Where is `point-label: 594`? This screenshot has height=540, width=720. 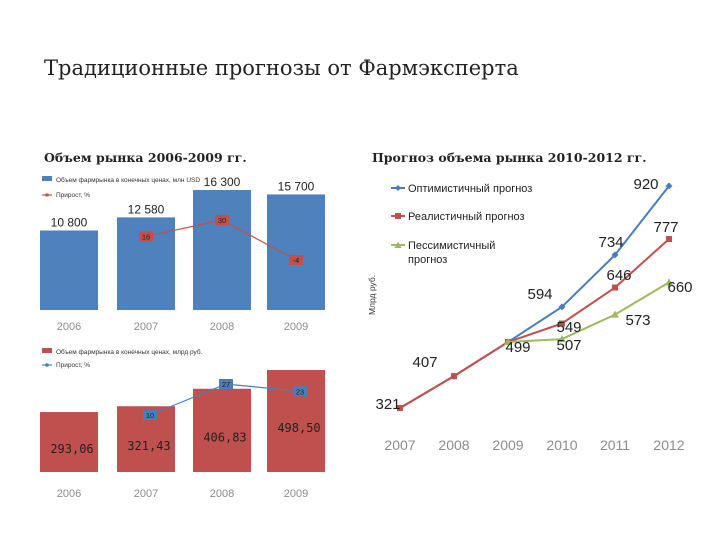
point-label: 594 is located at coordinates (539, 294).